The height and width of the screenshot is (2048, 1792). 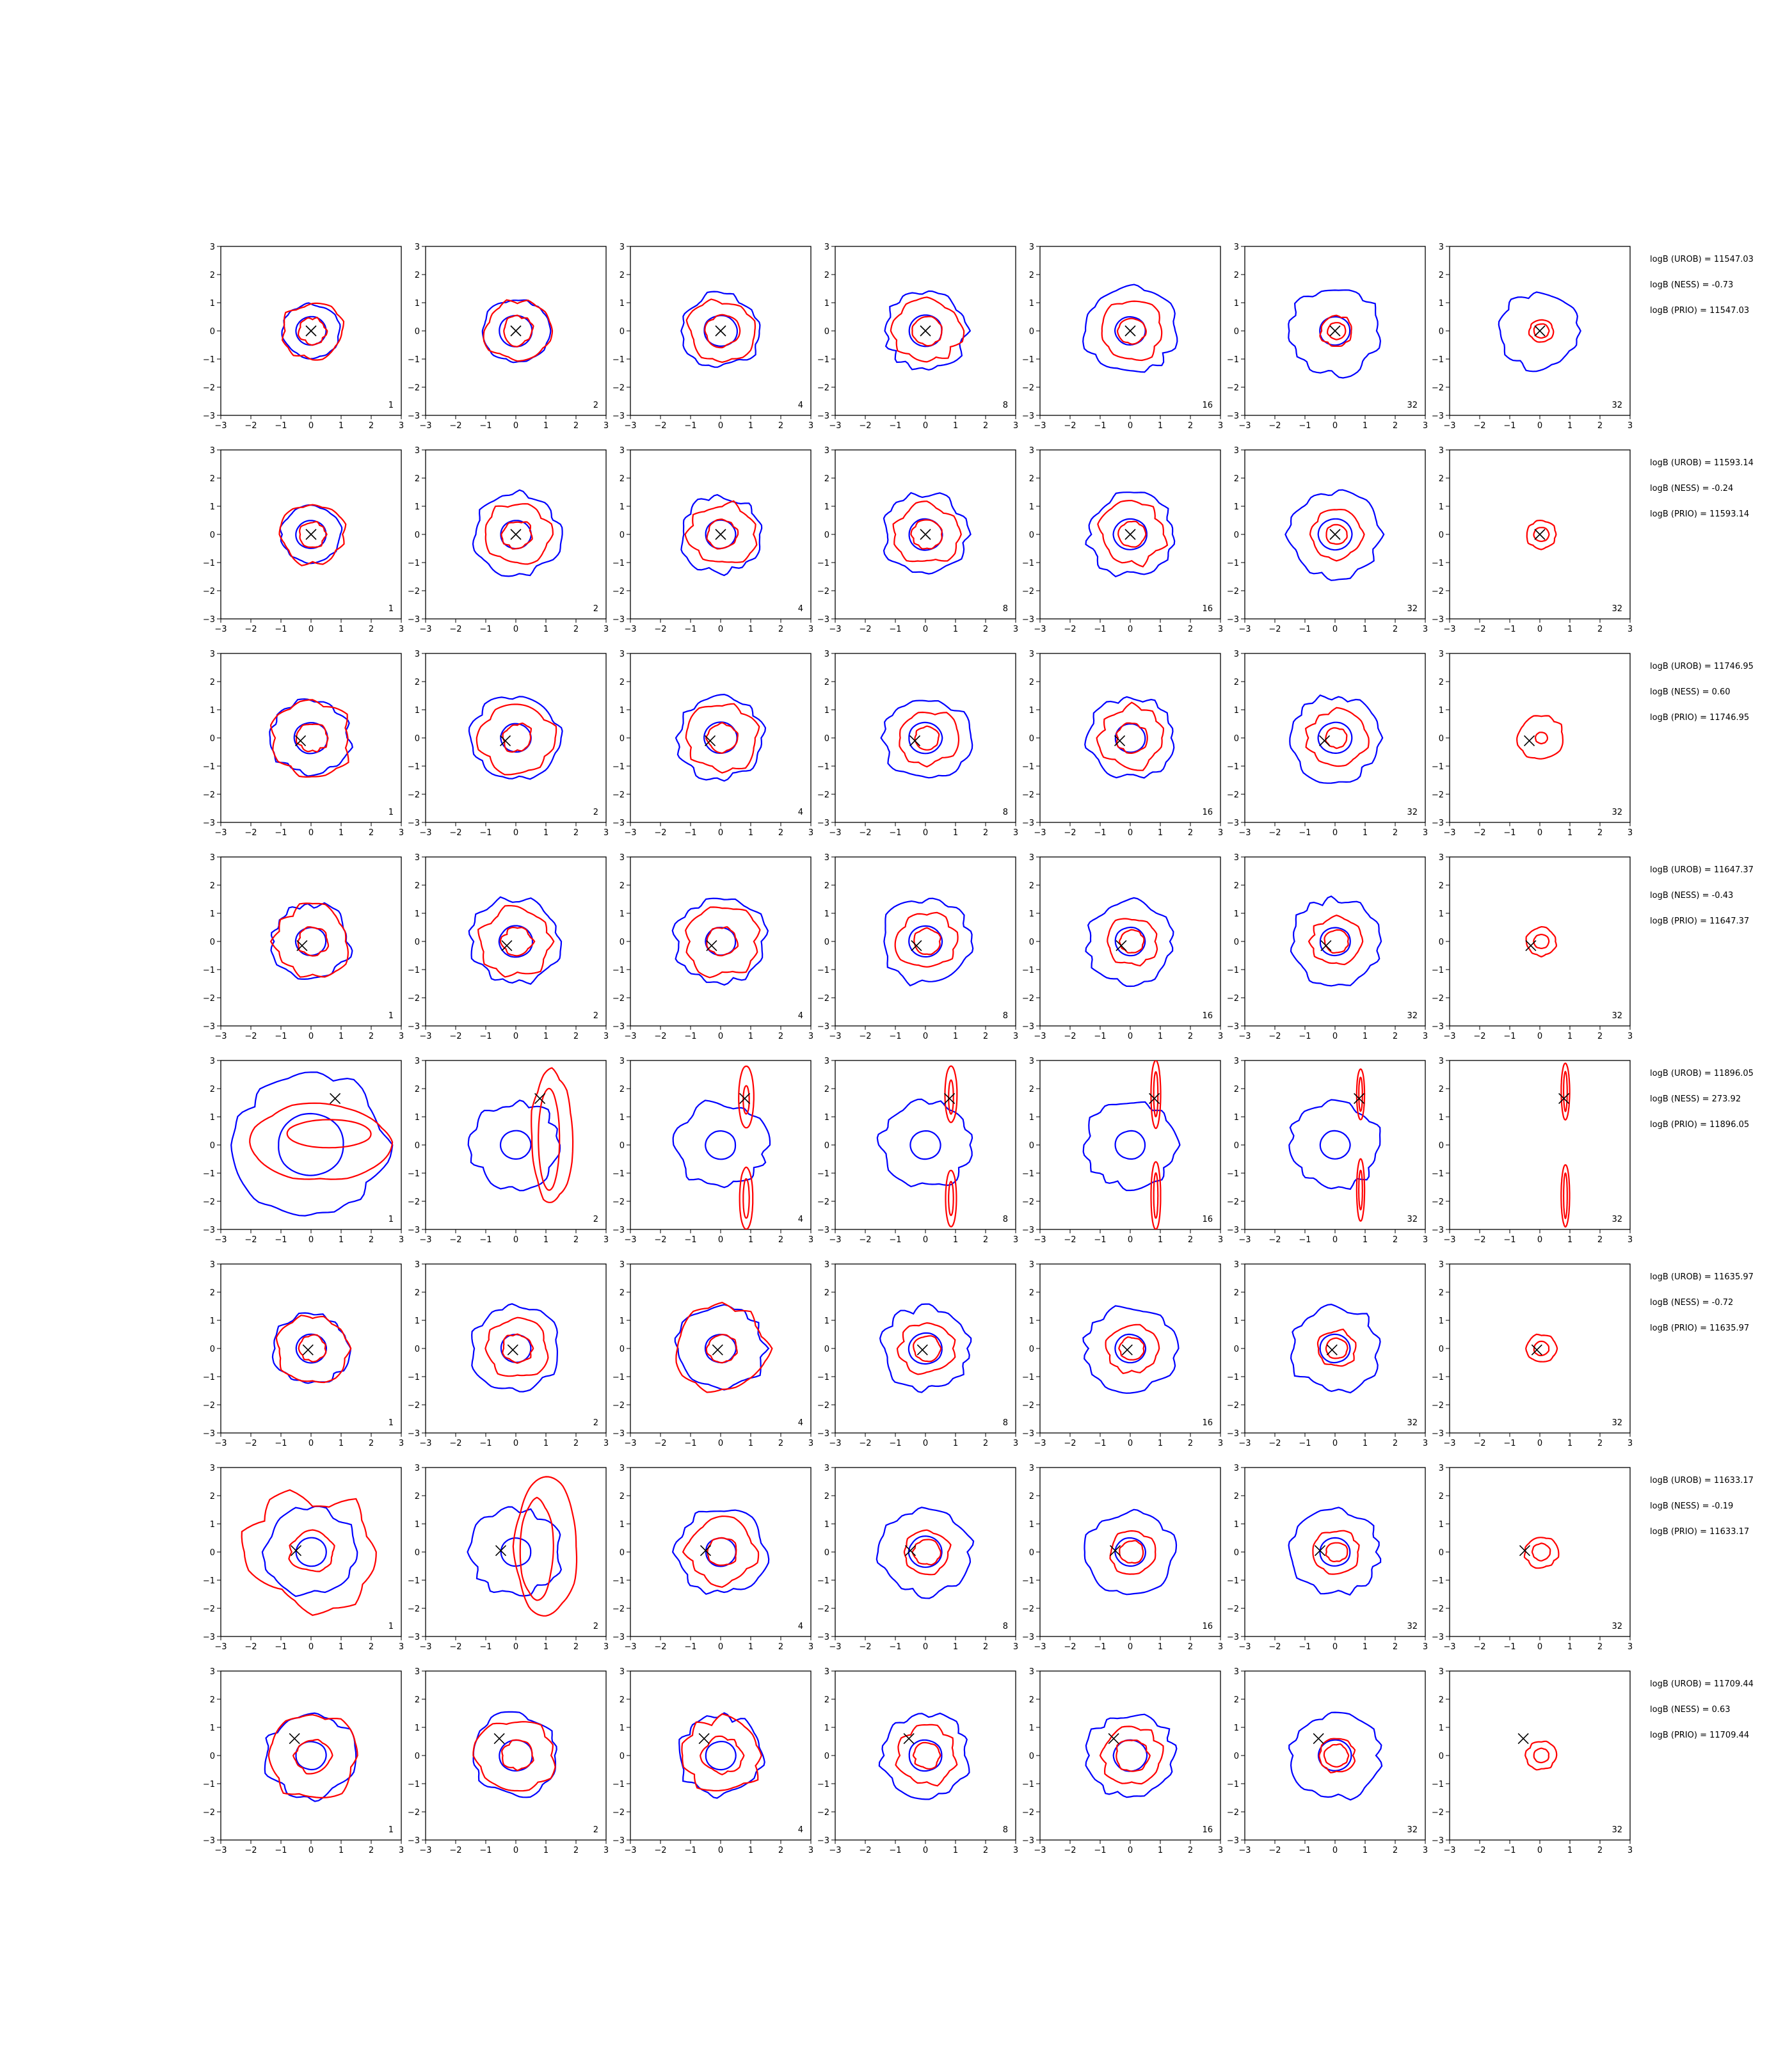 I want to click on contour-panel: −3 −2 −1 0 1 2 3 3 2 1 0 −1 −2 −3 4, so click(x=712, y=1151).